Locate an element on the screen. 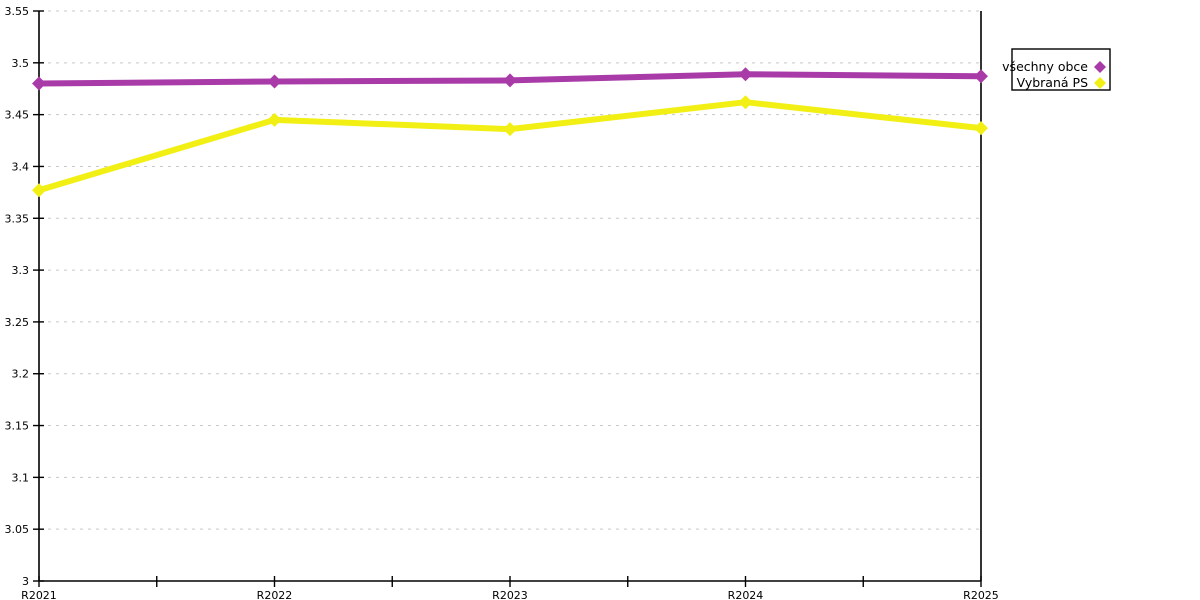 Image resolution: width=1200 pixels, height=600 pixels. x-tick-label: R2023 is located at coordinates (510, 594).